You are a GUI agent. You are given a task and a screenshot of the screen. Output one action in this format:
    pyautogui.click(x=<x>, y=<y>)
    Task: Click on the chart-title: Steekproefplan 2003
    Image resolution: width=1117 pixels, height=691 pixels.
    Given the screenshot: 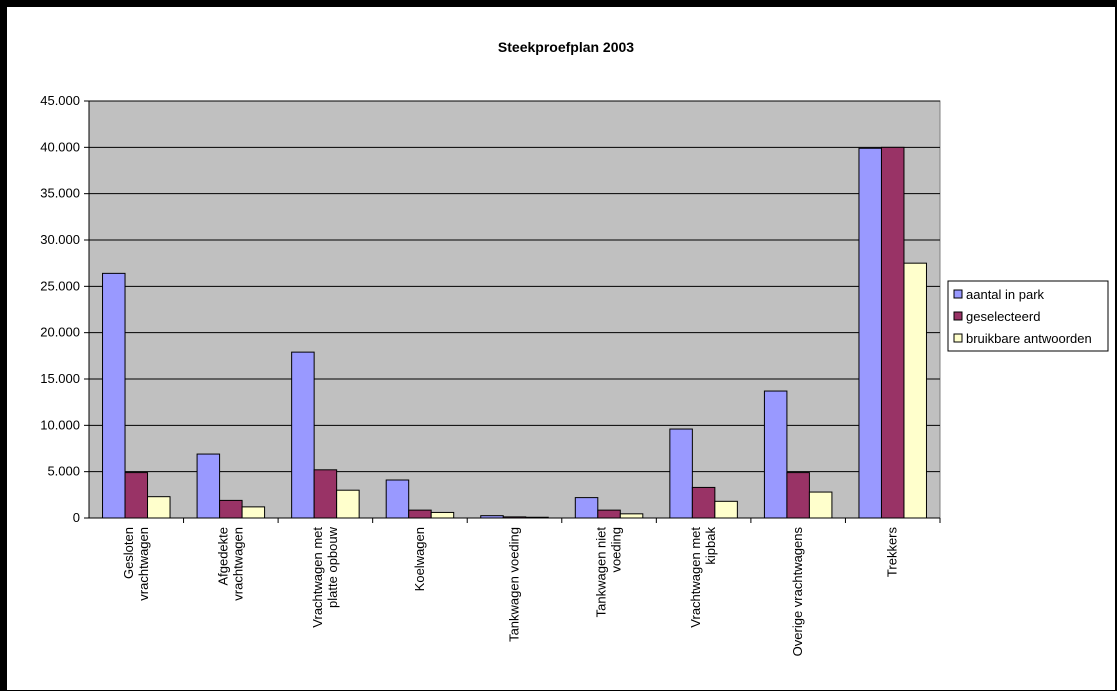 What is the action you would take?
    pyautogui.click(x=566, y=47)
    